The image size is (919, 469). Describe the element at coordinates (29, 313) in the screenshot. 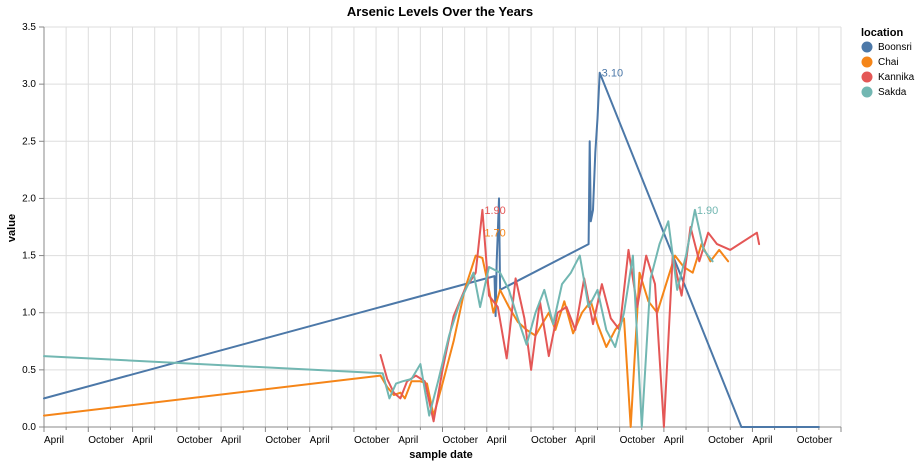

I see `y-tick-label: 1.0` at that location.